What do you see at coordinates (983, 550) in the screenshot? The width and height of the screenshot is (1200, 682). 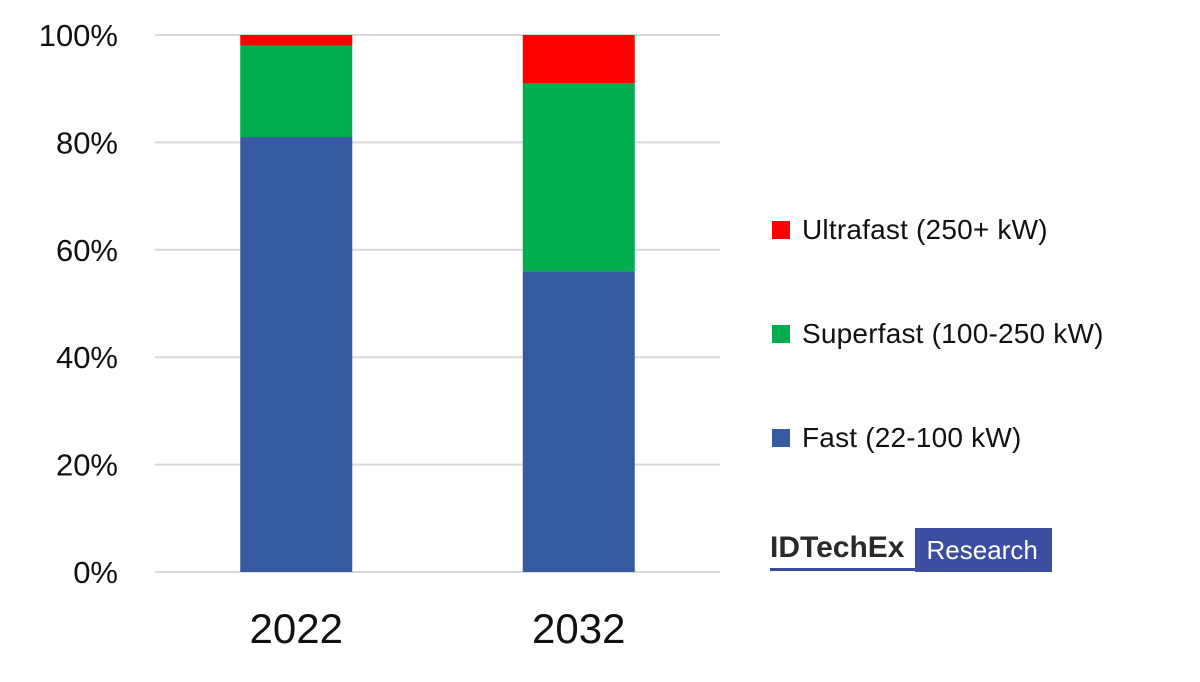 I see `brand-tag: Research` at bounding box center [983, 550].